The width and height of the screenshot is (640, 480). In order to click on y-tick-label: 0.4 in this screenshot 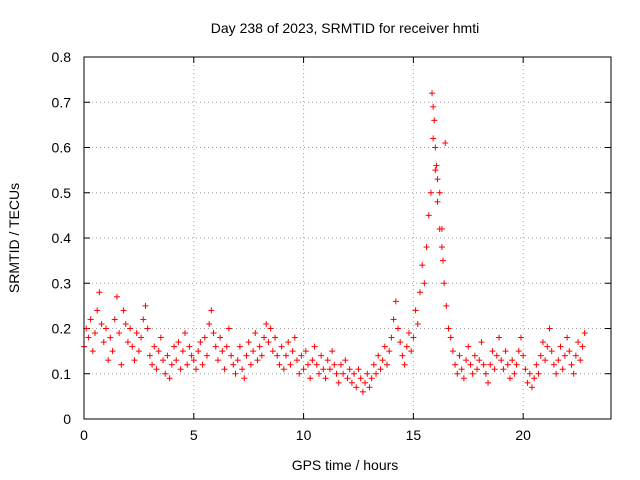, I will do `click(62, 238)`.